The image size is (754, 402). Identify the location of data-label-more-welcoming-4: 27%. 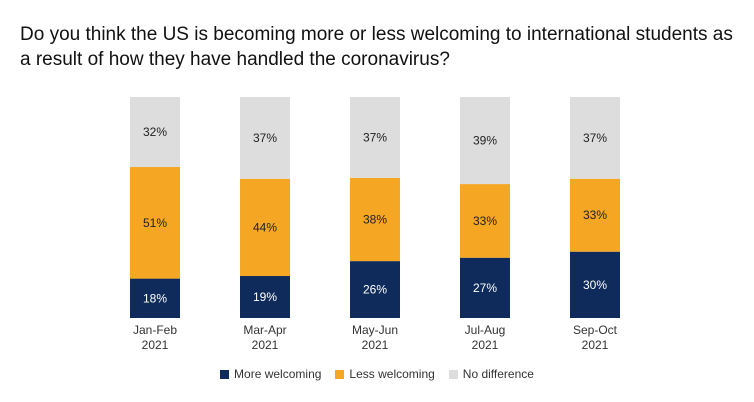
(485, 288).